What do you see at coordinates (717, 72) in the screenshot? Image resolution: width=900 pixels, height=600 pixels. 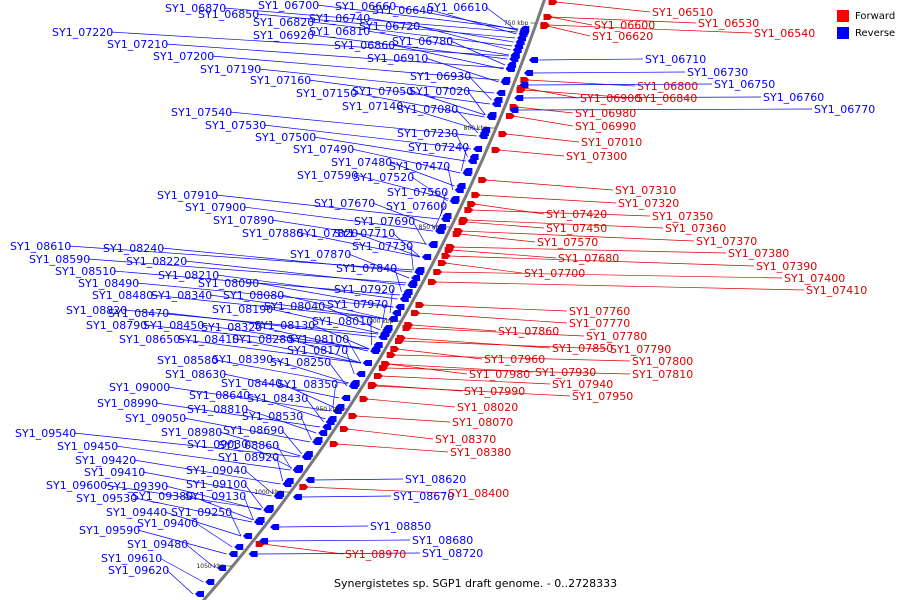 I see `reverse-gene-label: SY1_06730` at bounding box center [717, 72].